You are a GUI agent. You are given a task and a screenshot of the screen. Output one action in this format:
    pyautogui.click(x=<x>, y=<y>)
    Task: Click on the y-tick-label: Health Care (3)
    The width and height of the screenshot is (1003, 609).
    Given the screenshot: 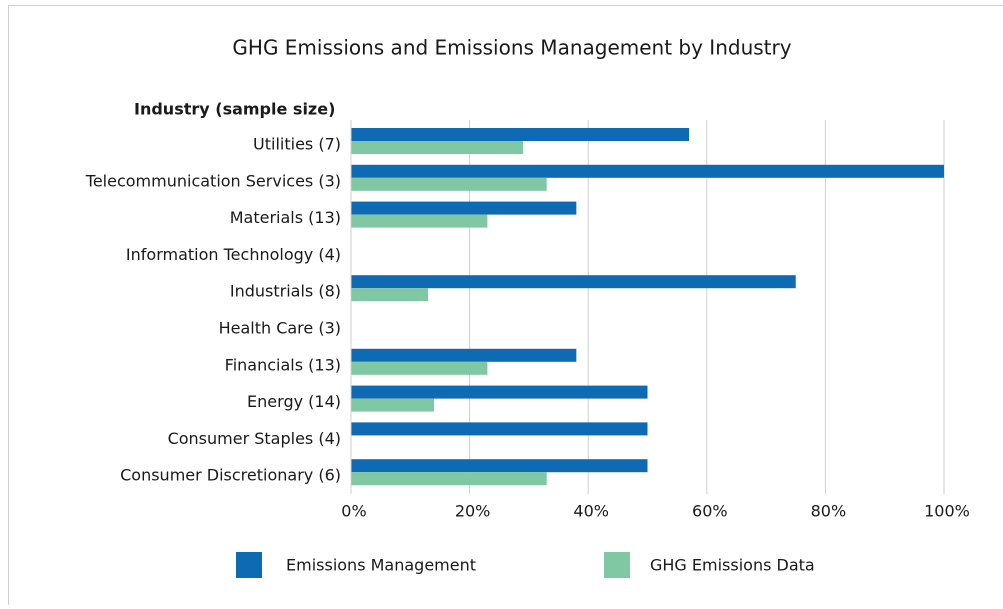 What is the action you would take?
    pyautogui.click(x=280, y=328)
    